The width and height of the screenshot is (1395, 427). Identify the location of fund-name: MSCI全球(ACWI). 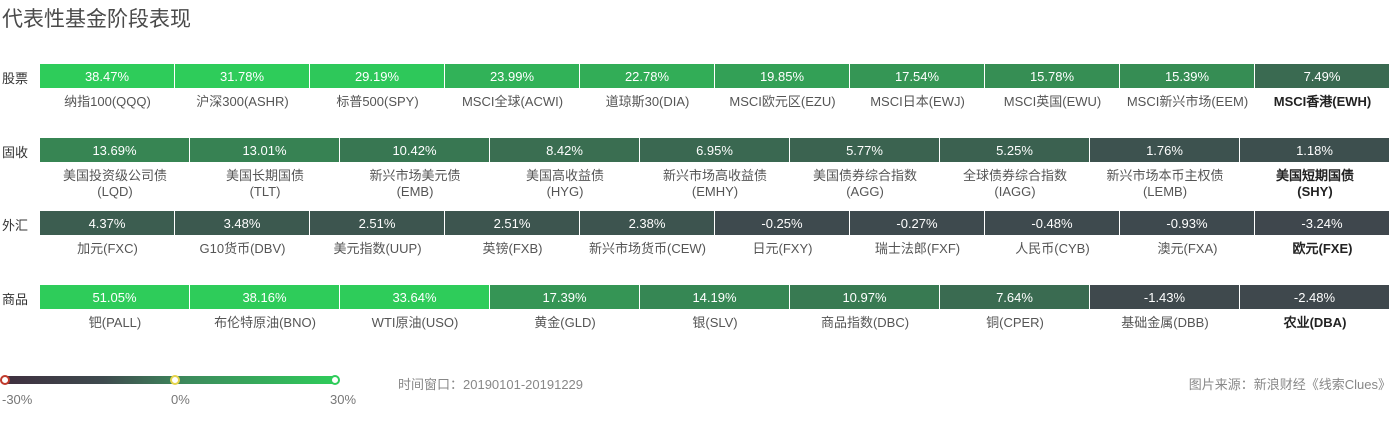
(512, 101).